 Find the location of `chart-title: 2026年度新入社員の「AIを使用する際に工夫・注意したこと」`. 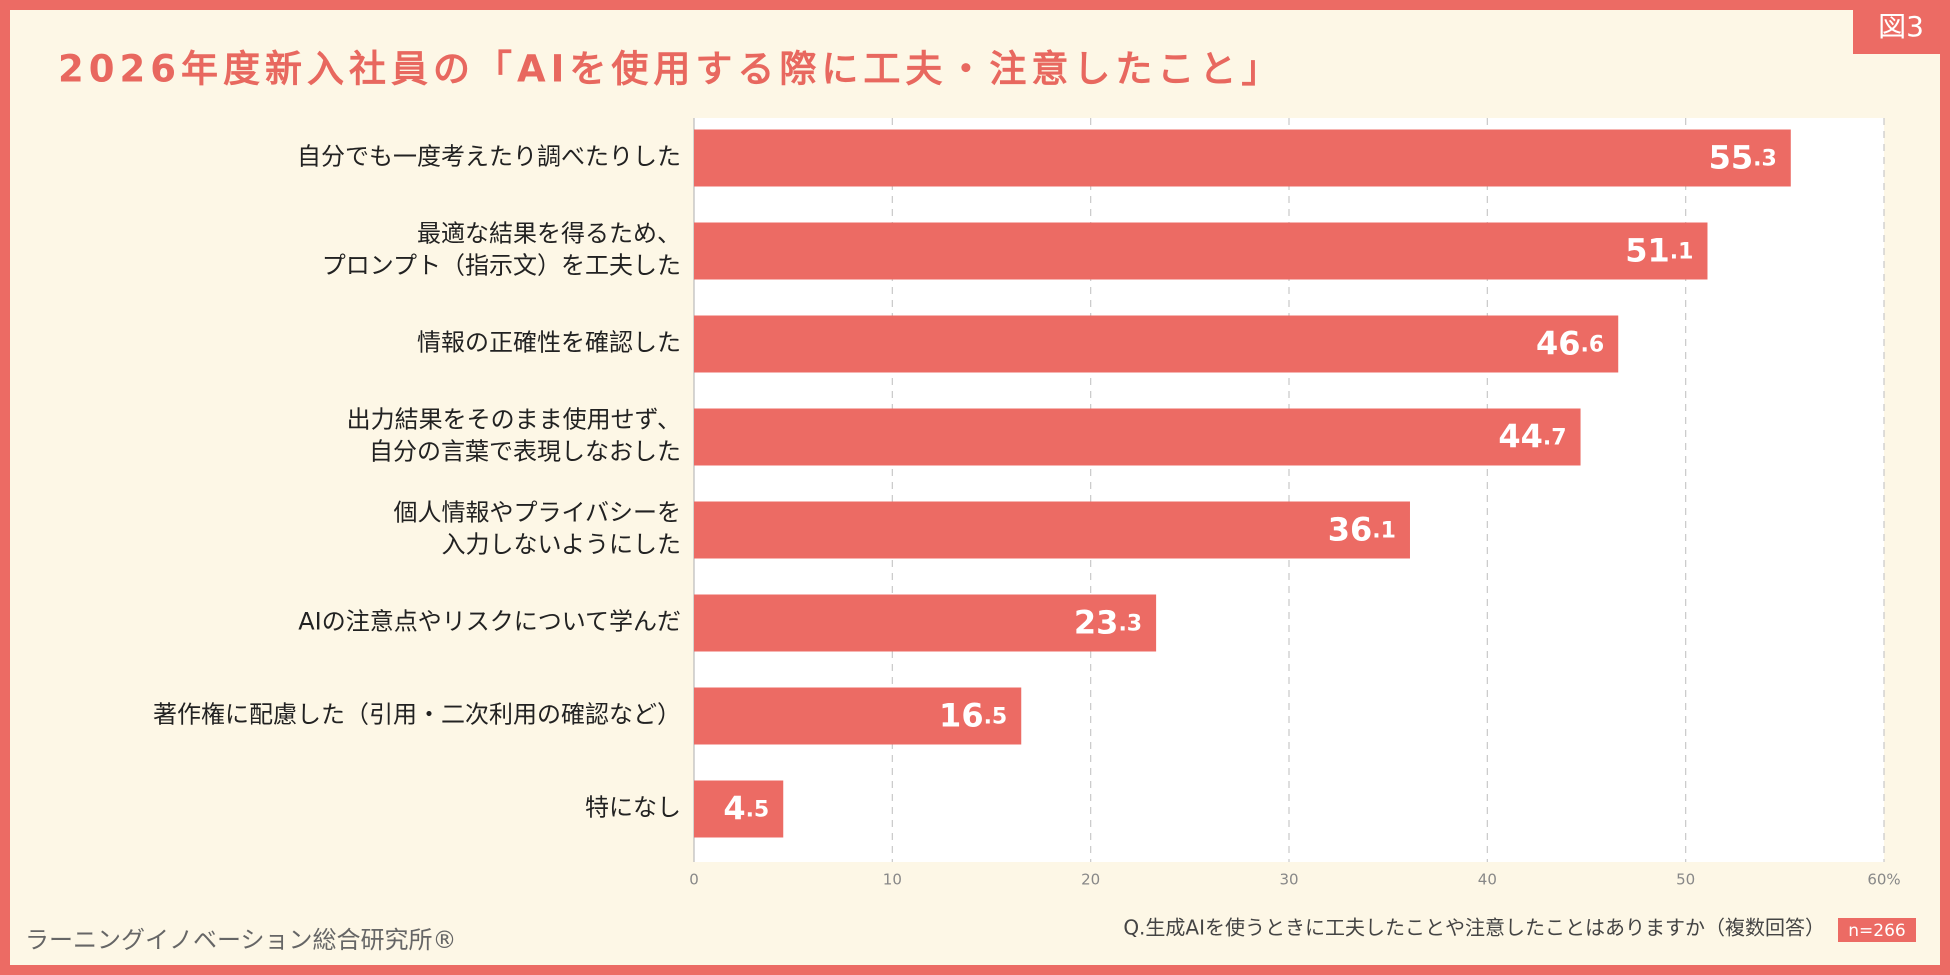

chart-title: 2026年度新入社員の「AIを使用する際に工夫・注意したこと」 is located at coordinates (670, 69).